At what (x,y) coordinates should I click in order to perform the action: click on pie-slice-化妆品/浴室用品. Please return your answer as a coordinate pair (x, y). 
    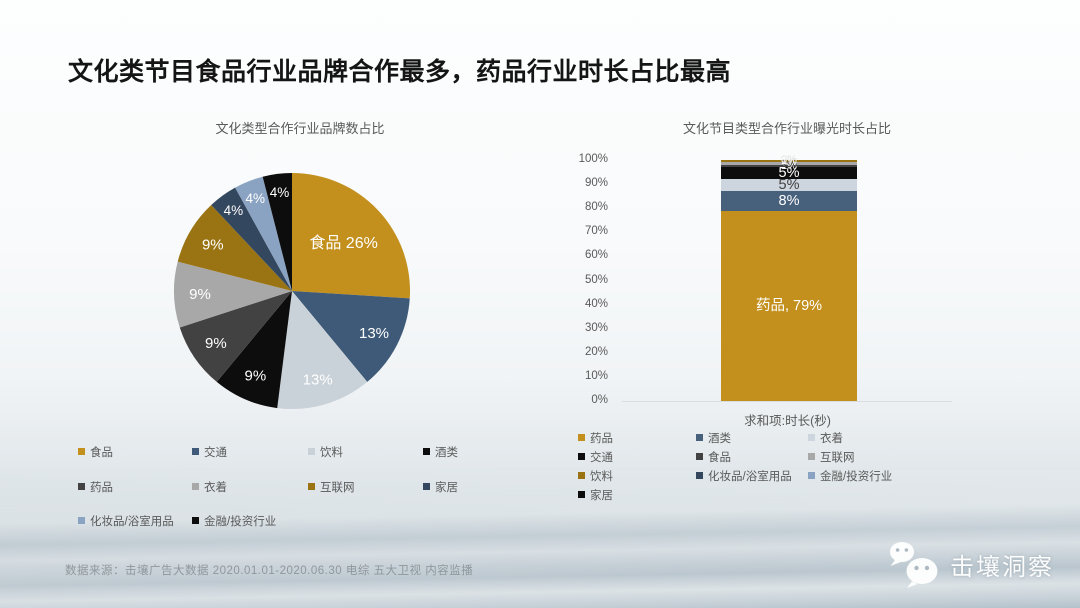
    Looking at the image, I should click on (263, 233).